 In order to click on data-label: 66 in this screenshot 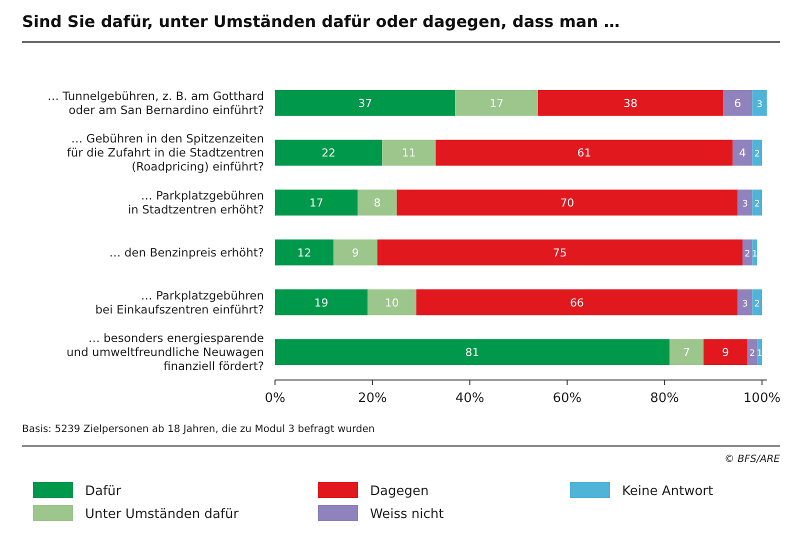, I will do `click(577, 303)`.